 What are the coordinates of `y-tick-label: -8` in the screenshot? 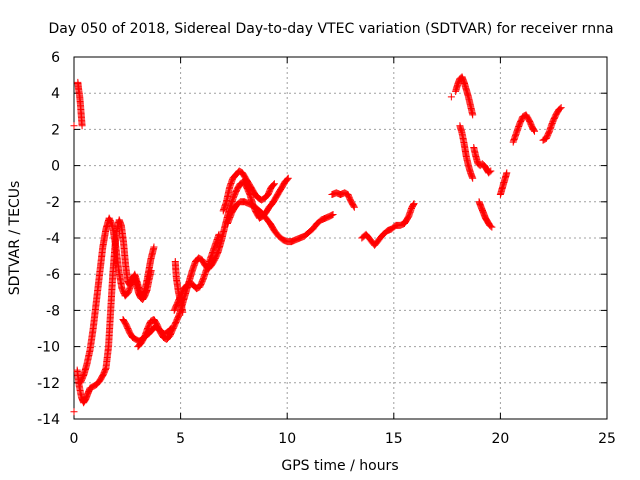 It's located at (53, 311).